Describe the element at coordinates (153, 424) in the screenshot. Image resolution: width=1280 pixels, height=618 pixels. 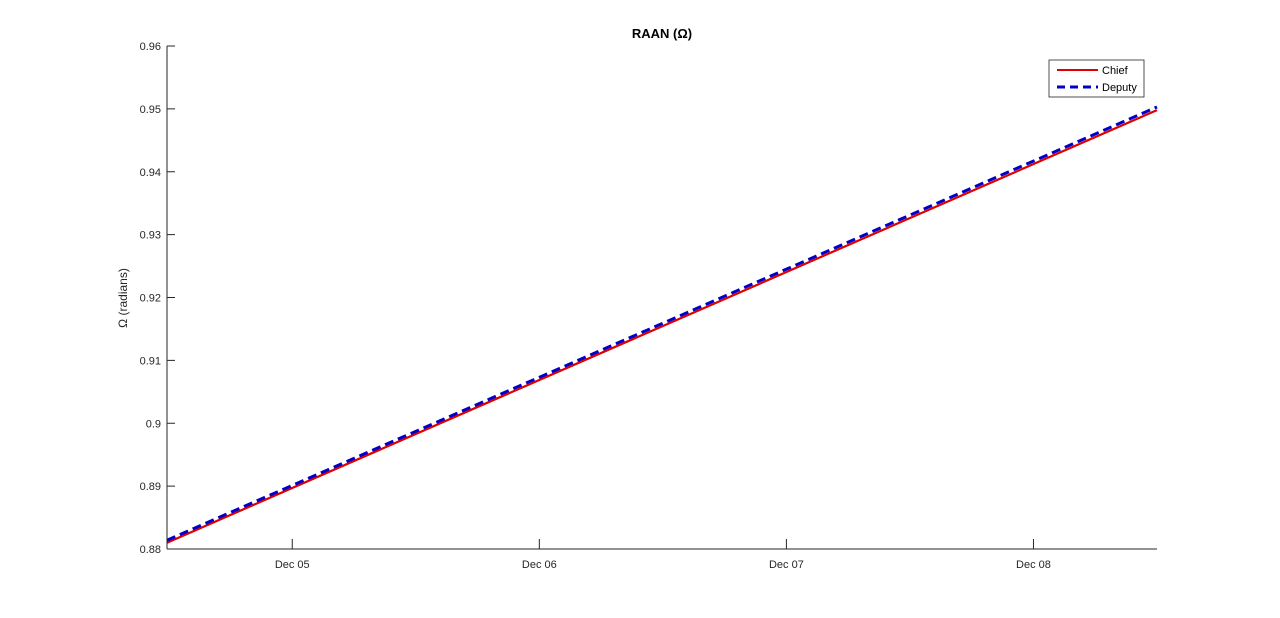
I see `y-tick-label: 0.9` at that location.